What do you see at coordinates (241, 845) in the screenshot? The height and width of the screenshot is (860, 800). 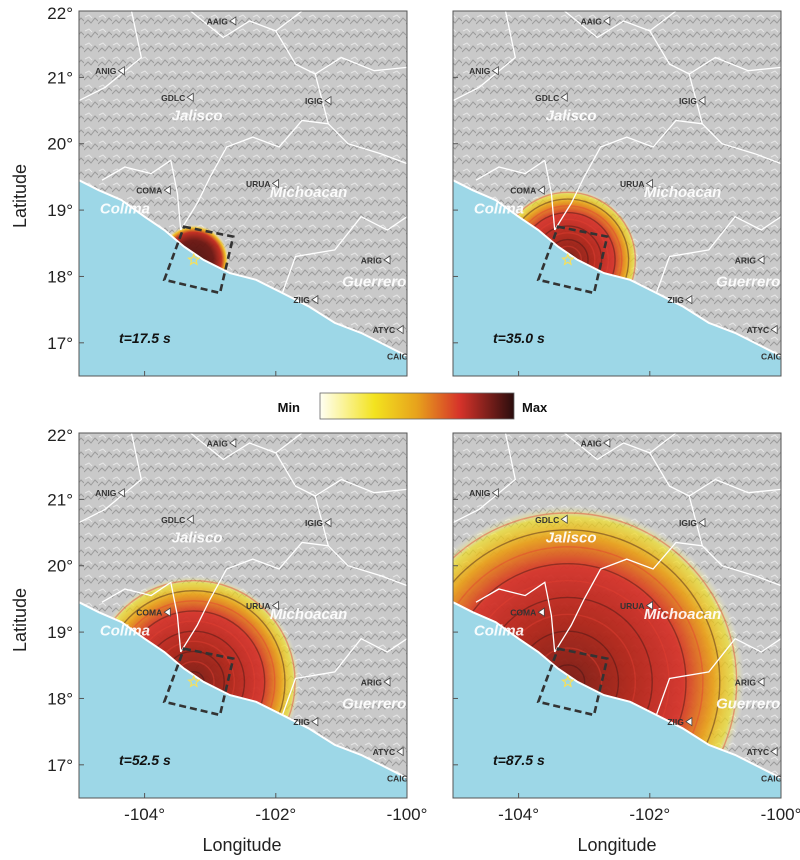 I see `x-axis-label-left: Longitude` at bounding box center [241, 845].